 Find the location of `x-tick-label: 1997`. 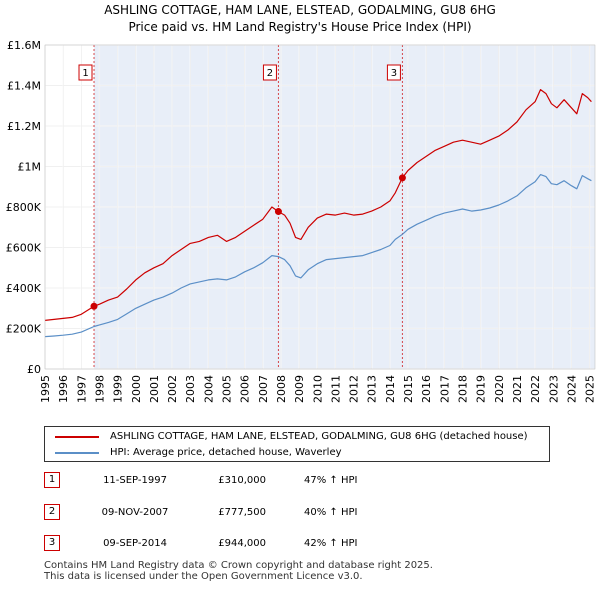

x-tick-label: 1997 is located at coordinates (81, 389).